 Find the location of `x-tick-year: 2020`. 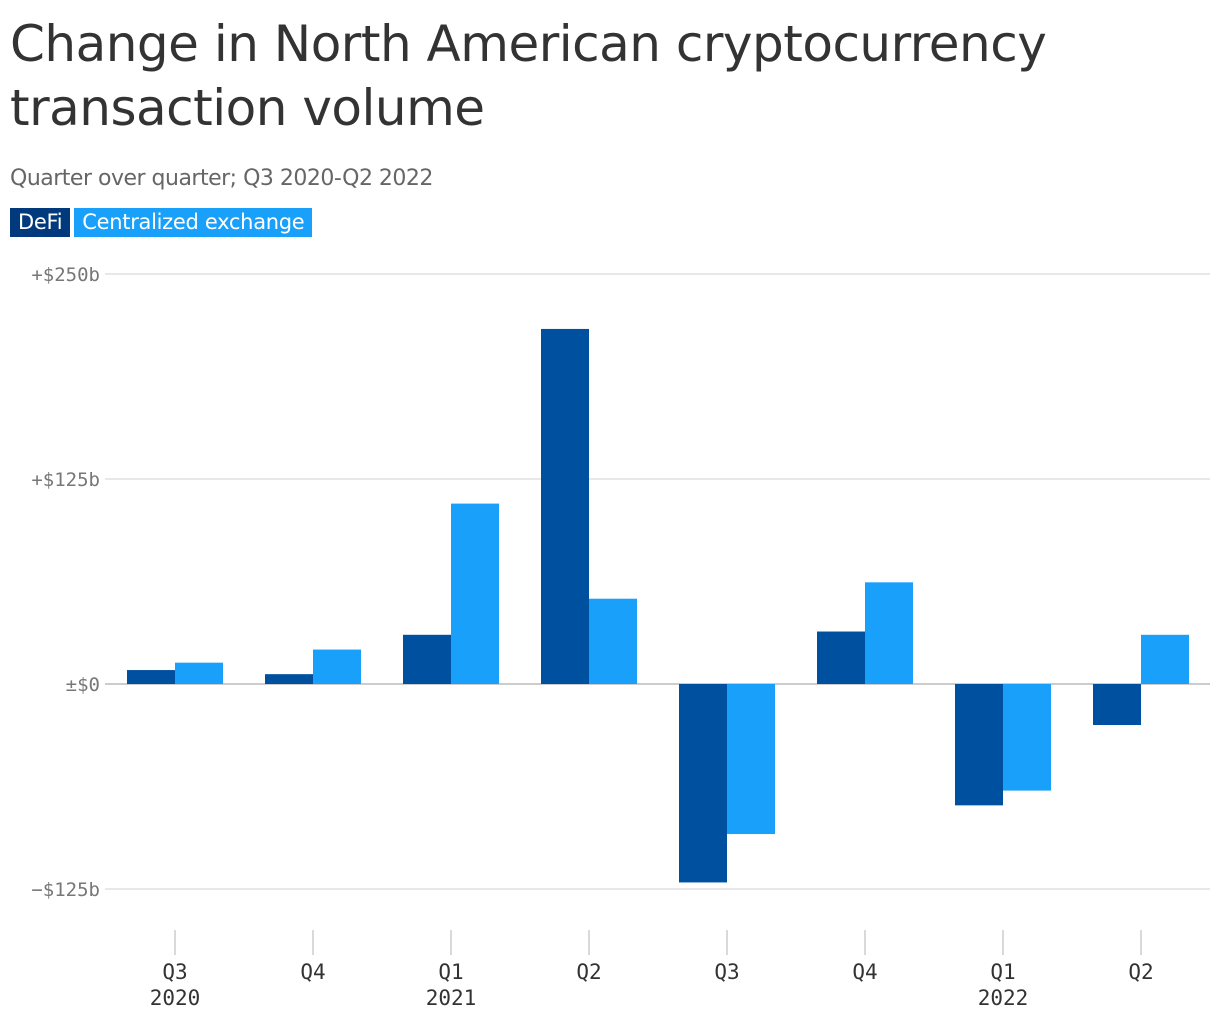

x-tick-year: 2020 is located at coordinates (175, 998).